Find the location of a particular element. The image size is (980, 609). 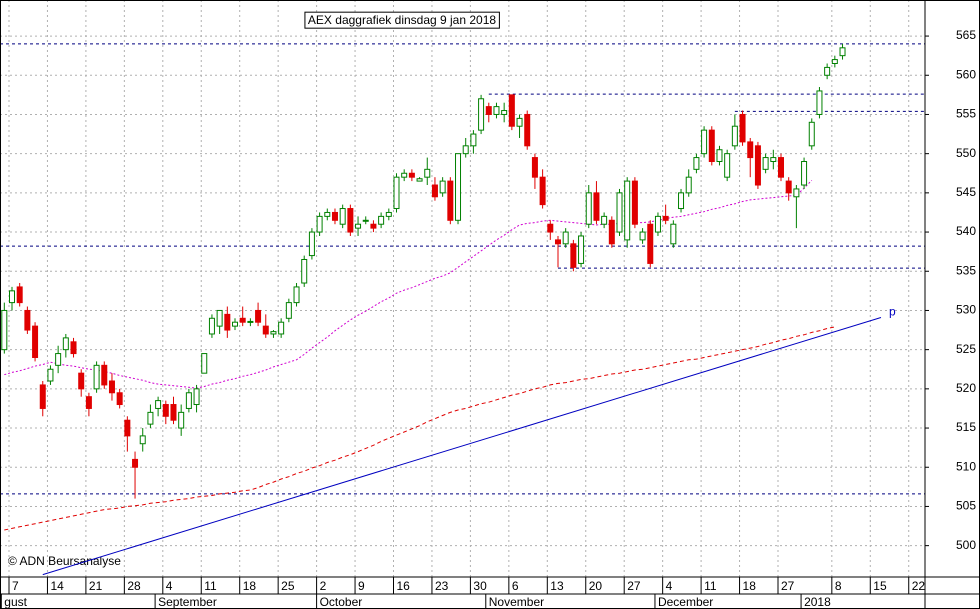

x-tick-label: 7 is located at coordinates (15, 586).